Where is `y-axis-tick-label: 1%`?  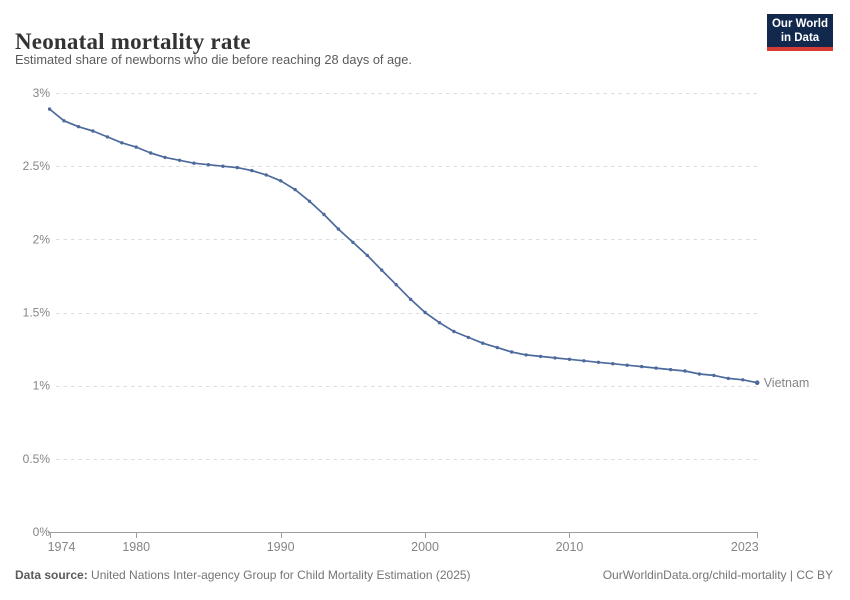 y-axis-tick-label: 1% is located at coordinates (42, 386).